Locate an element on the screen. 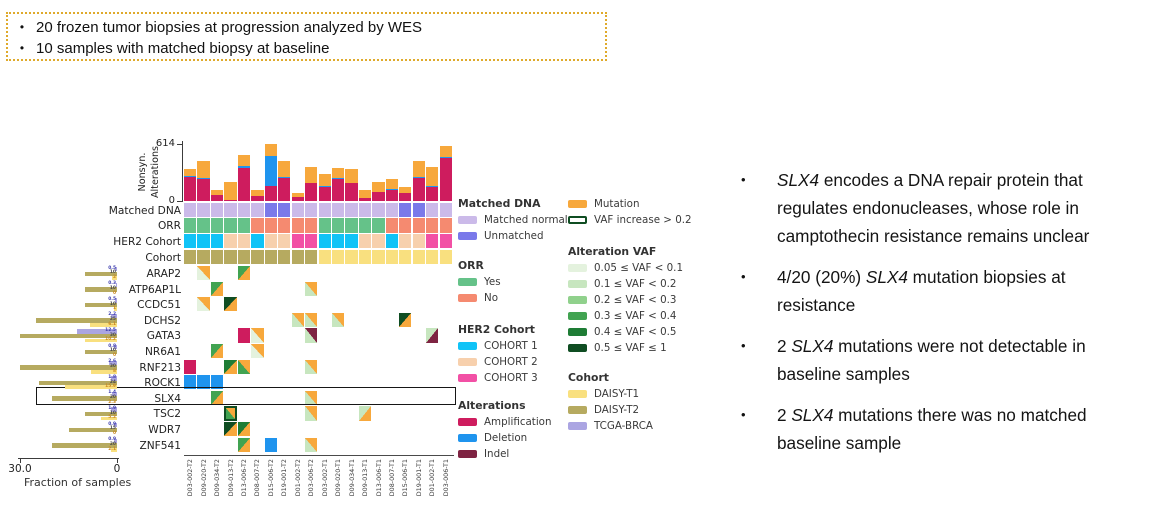  cell-arap2-mutation is located at coordinates (244, 273).